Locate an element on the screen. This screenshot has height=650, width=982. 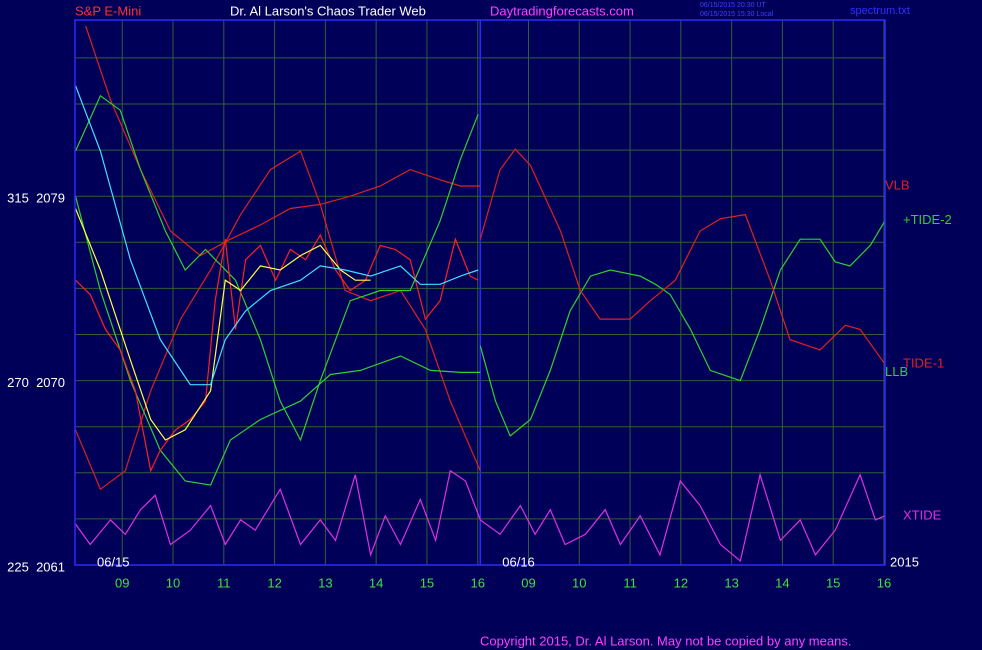
series-label: LLB is located at coordinates (896, 371).